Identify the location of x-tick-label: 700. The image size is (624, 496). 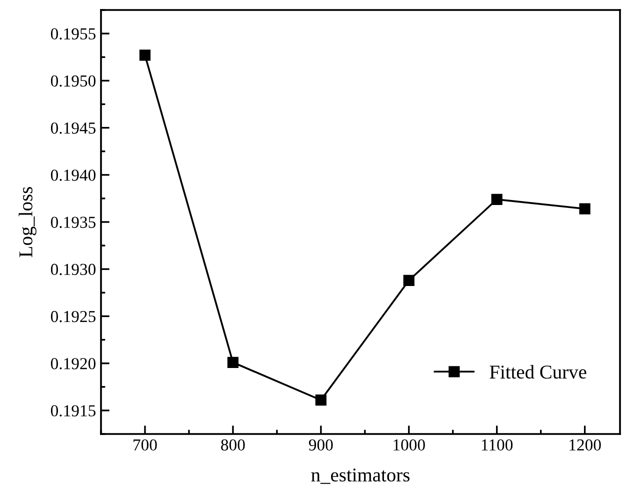
(145, 445).